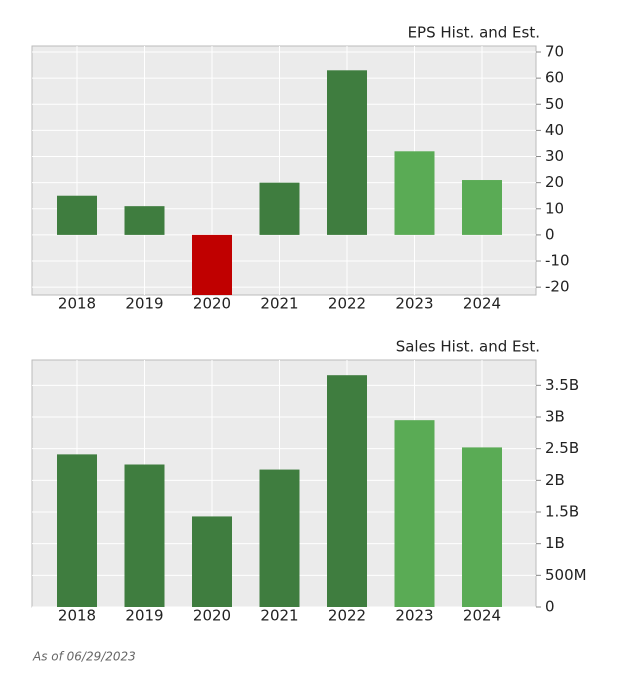 The height and width of the screenshot is (674, 620). Describe the element at coordinates (554, 182) in the screenshot. I see `y-tick-label: 20` at that location.